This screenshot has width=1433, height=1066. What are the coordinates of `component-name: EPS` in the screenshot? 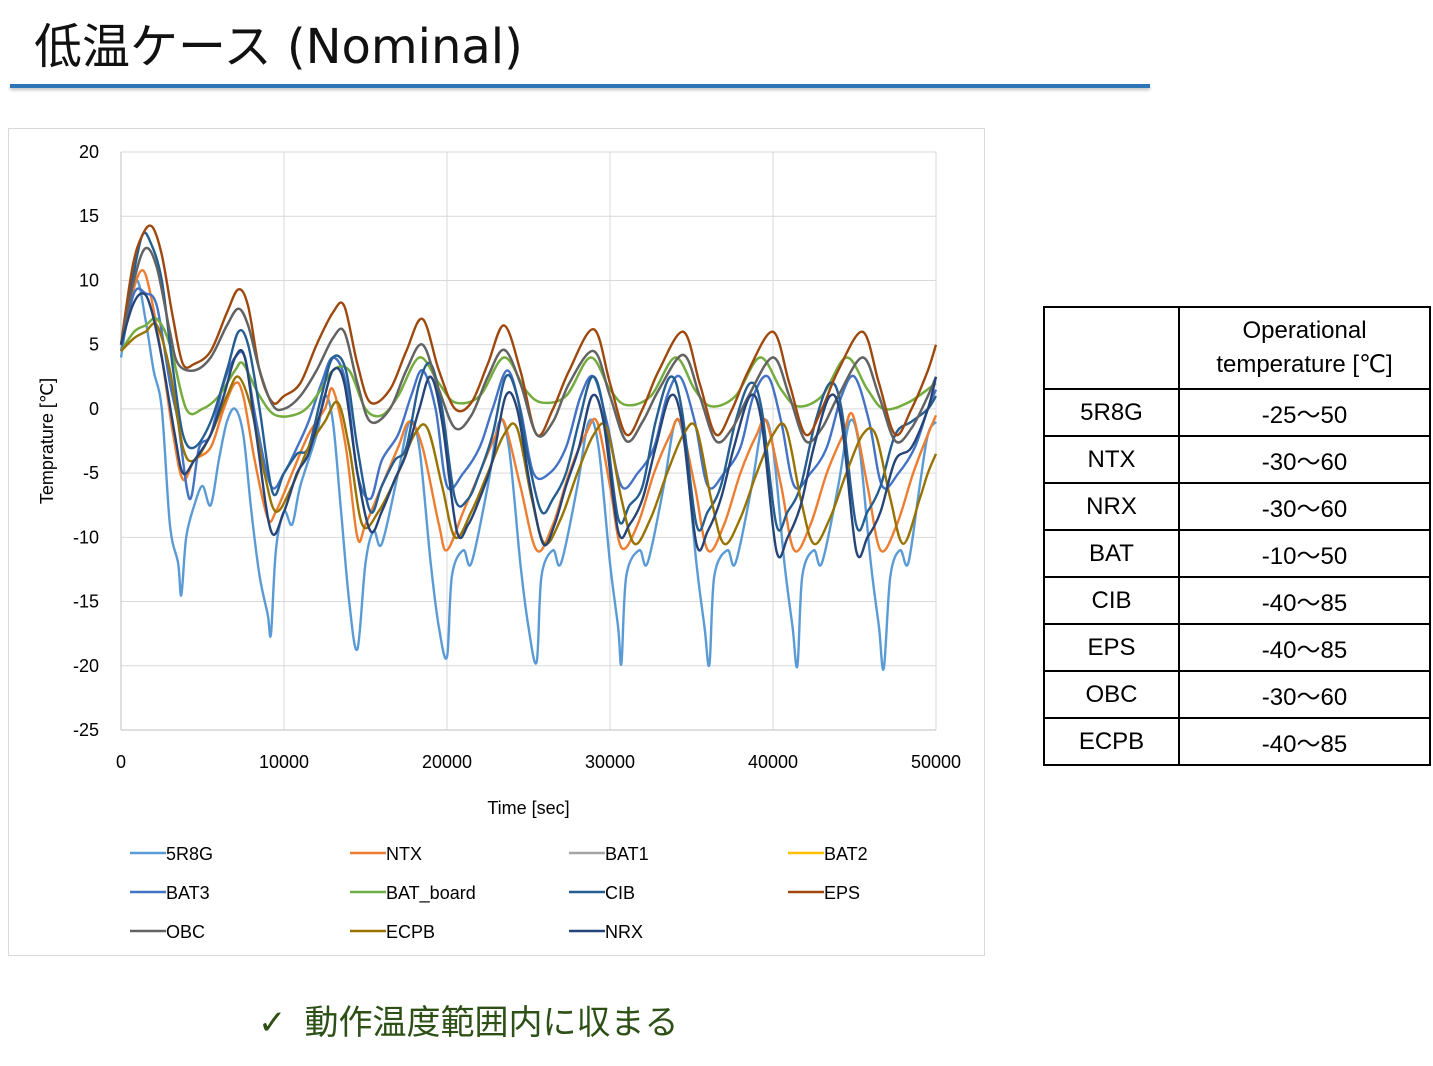 It's located at (1111, 647).